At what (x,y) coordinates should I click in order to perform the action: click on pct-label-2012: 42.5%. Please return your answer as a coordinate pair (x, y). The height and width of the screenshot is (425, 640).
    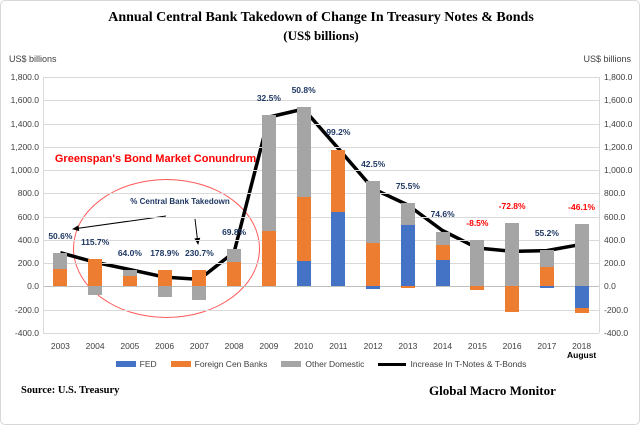
    Looking at the image, I should click on (373, 164).